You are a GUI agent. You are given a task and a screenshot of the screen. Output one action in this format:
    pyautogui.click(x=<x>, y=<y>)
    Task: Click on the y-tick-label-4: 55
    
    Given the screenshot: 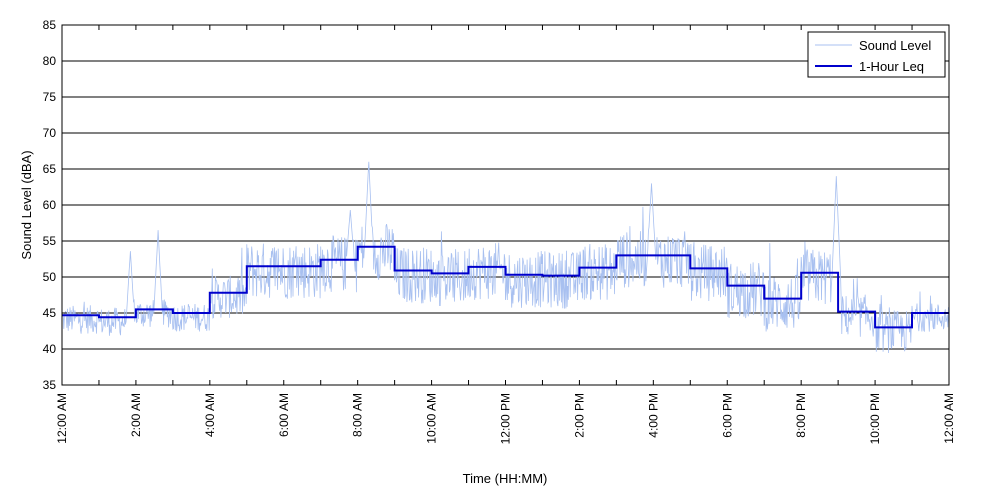 What is the action you would take?
    pyautogui.click(x=50, y=241)
    